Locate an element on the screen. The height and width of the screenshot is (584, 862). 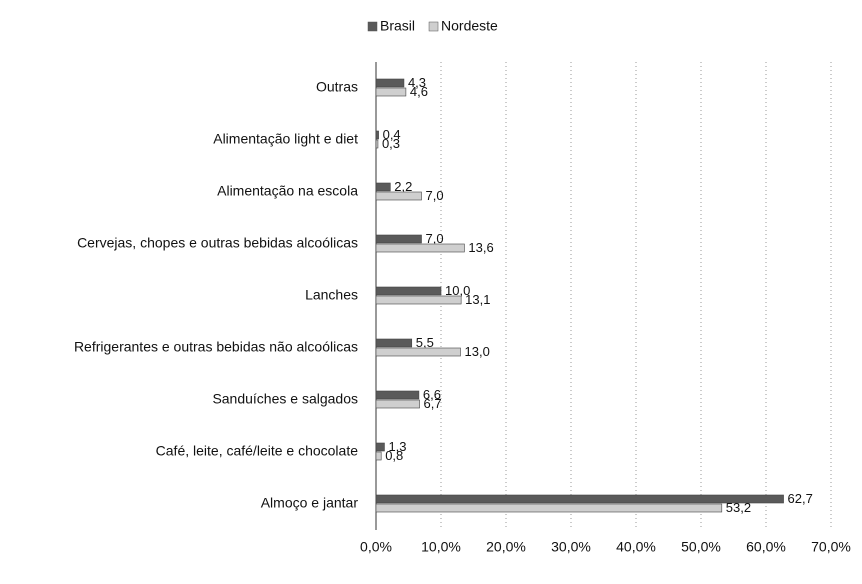
category-label: Alimentação na escola is located at coordinates (287, 191).